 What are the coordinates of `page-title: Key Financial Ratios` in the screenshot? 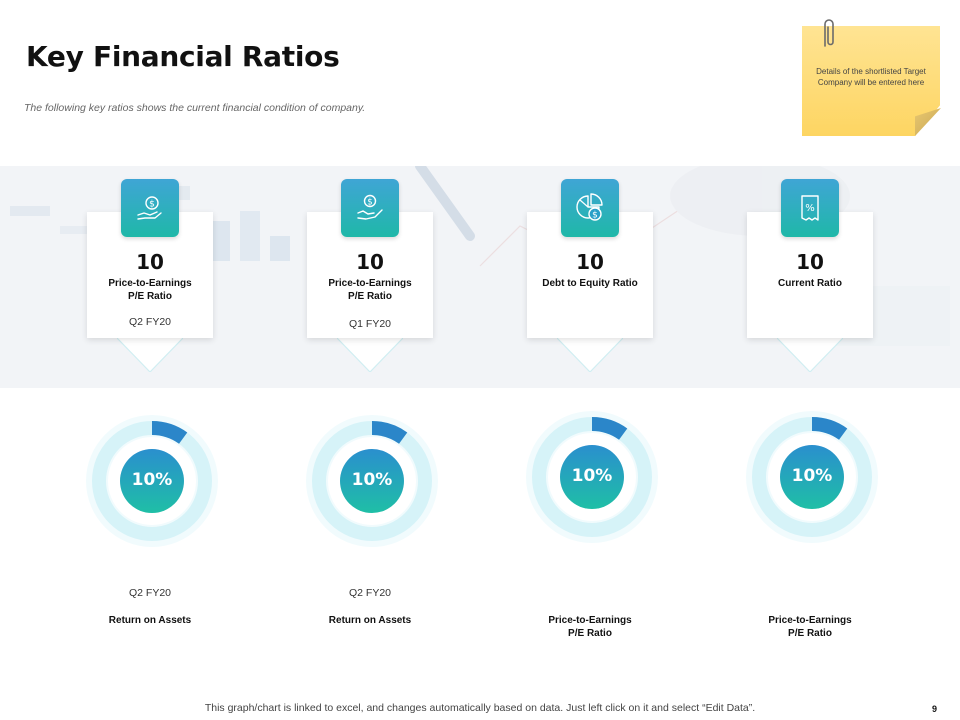 It's located at (183, 56).